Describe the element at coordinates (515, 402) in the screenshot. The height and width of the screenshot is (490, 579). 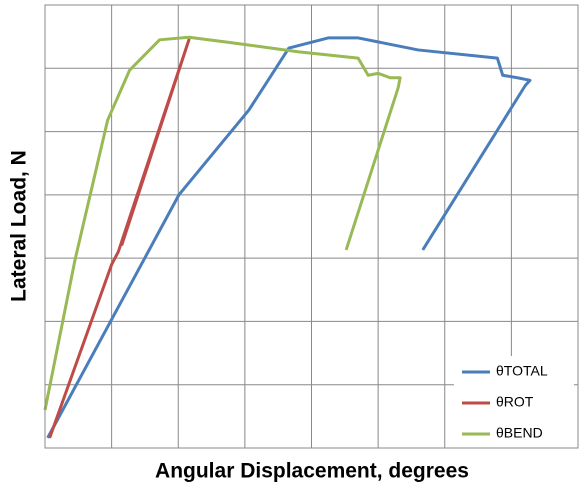
I see `legend-text: θROT` at that location.